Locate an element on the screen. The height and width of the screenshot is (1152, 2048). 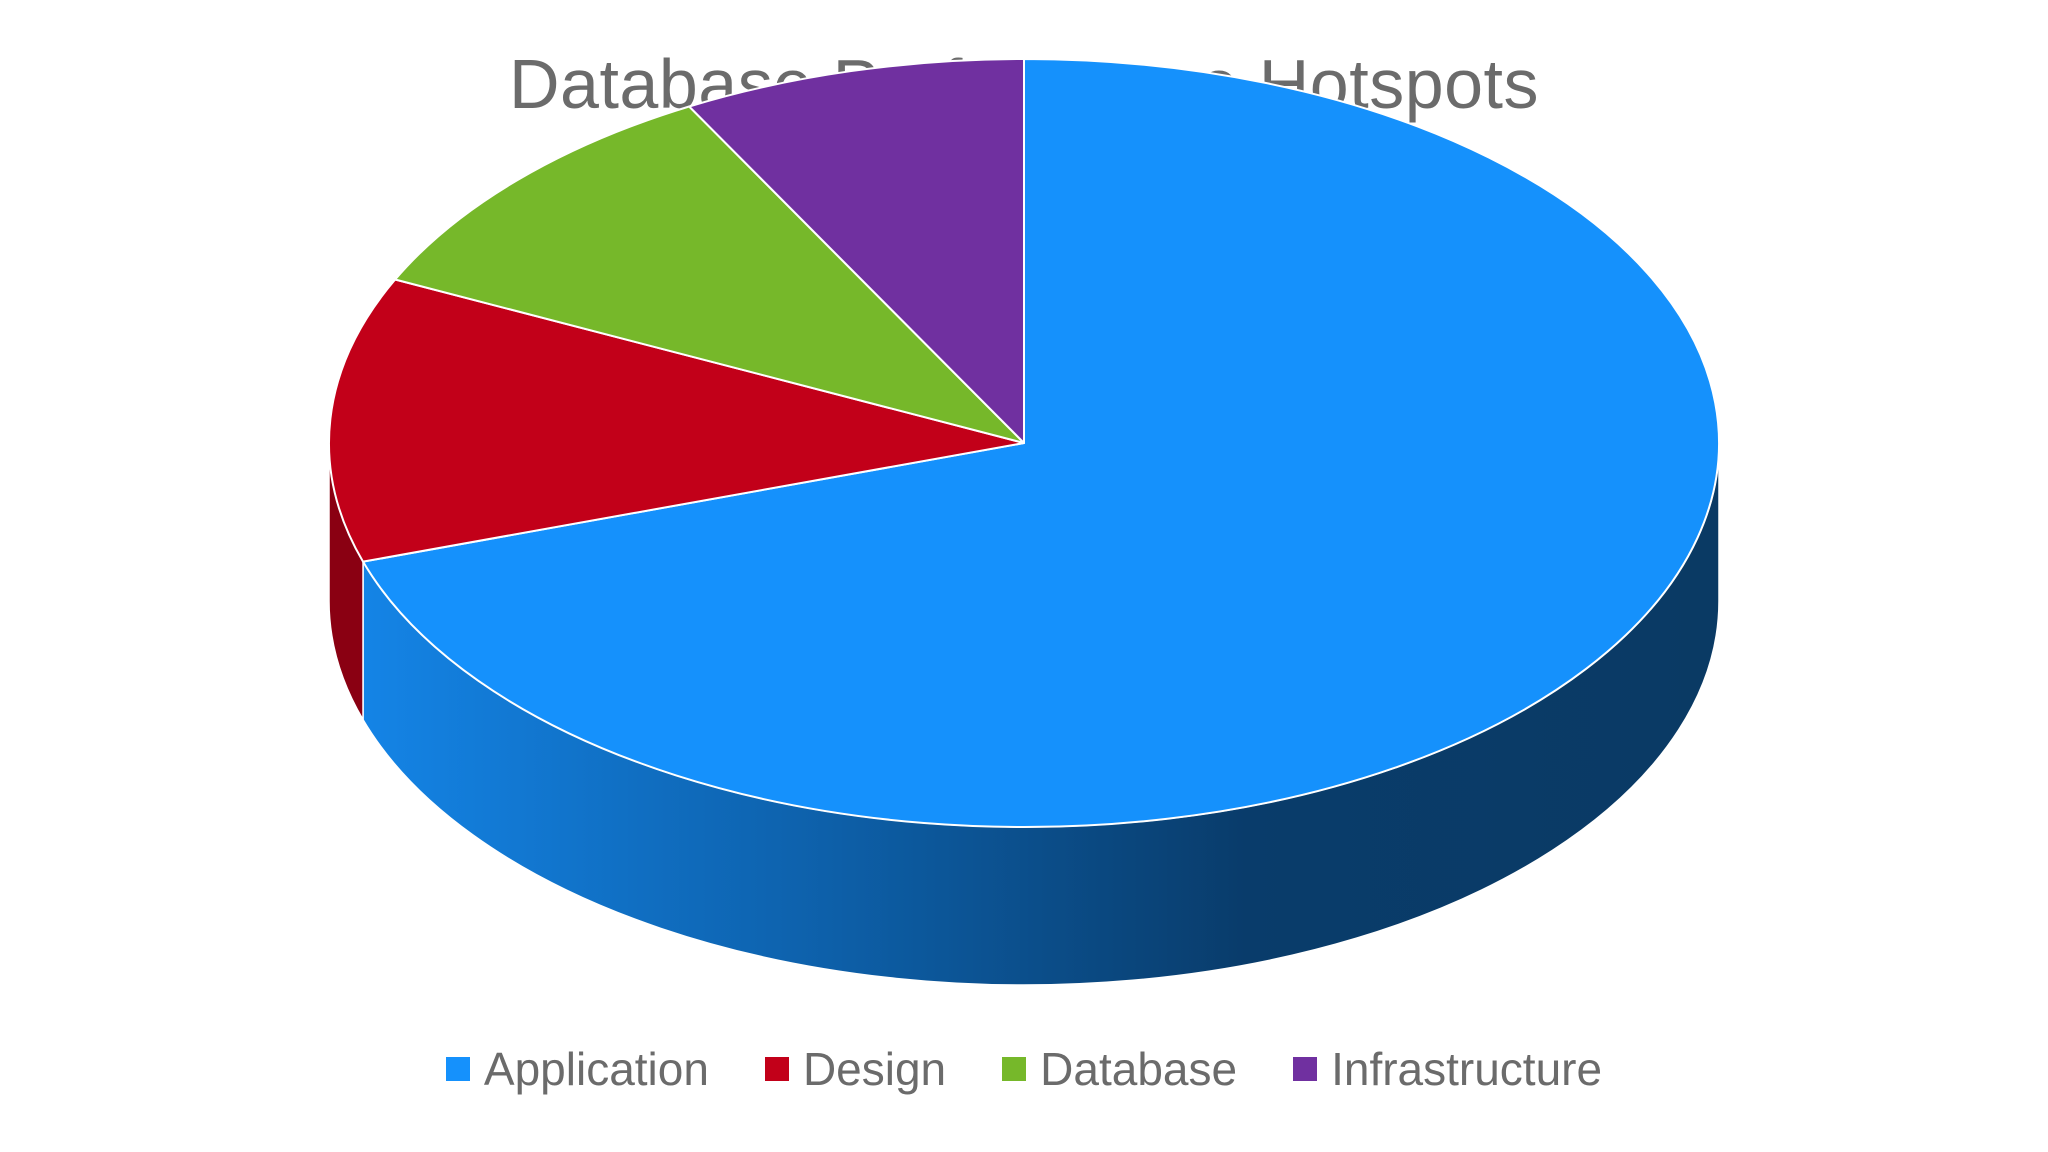
pie-slice-infrastructure is located at coordinates (856, 251).